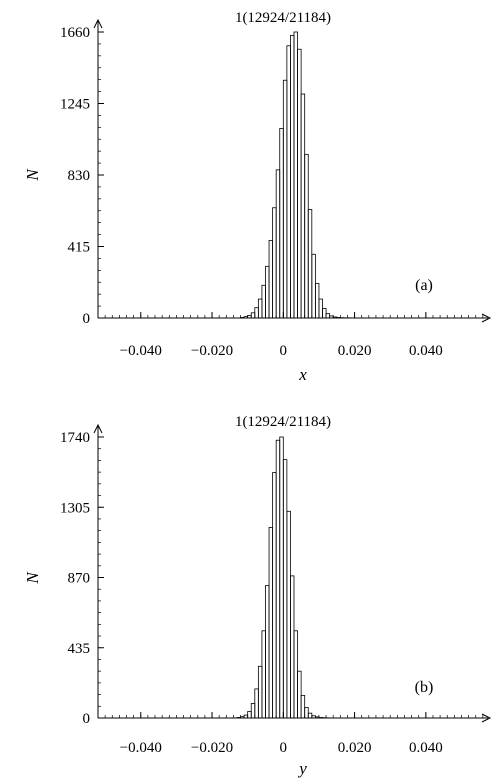 The image size is (492, 778). I want to click on y-tick-label: 435, so click(79, 649).